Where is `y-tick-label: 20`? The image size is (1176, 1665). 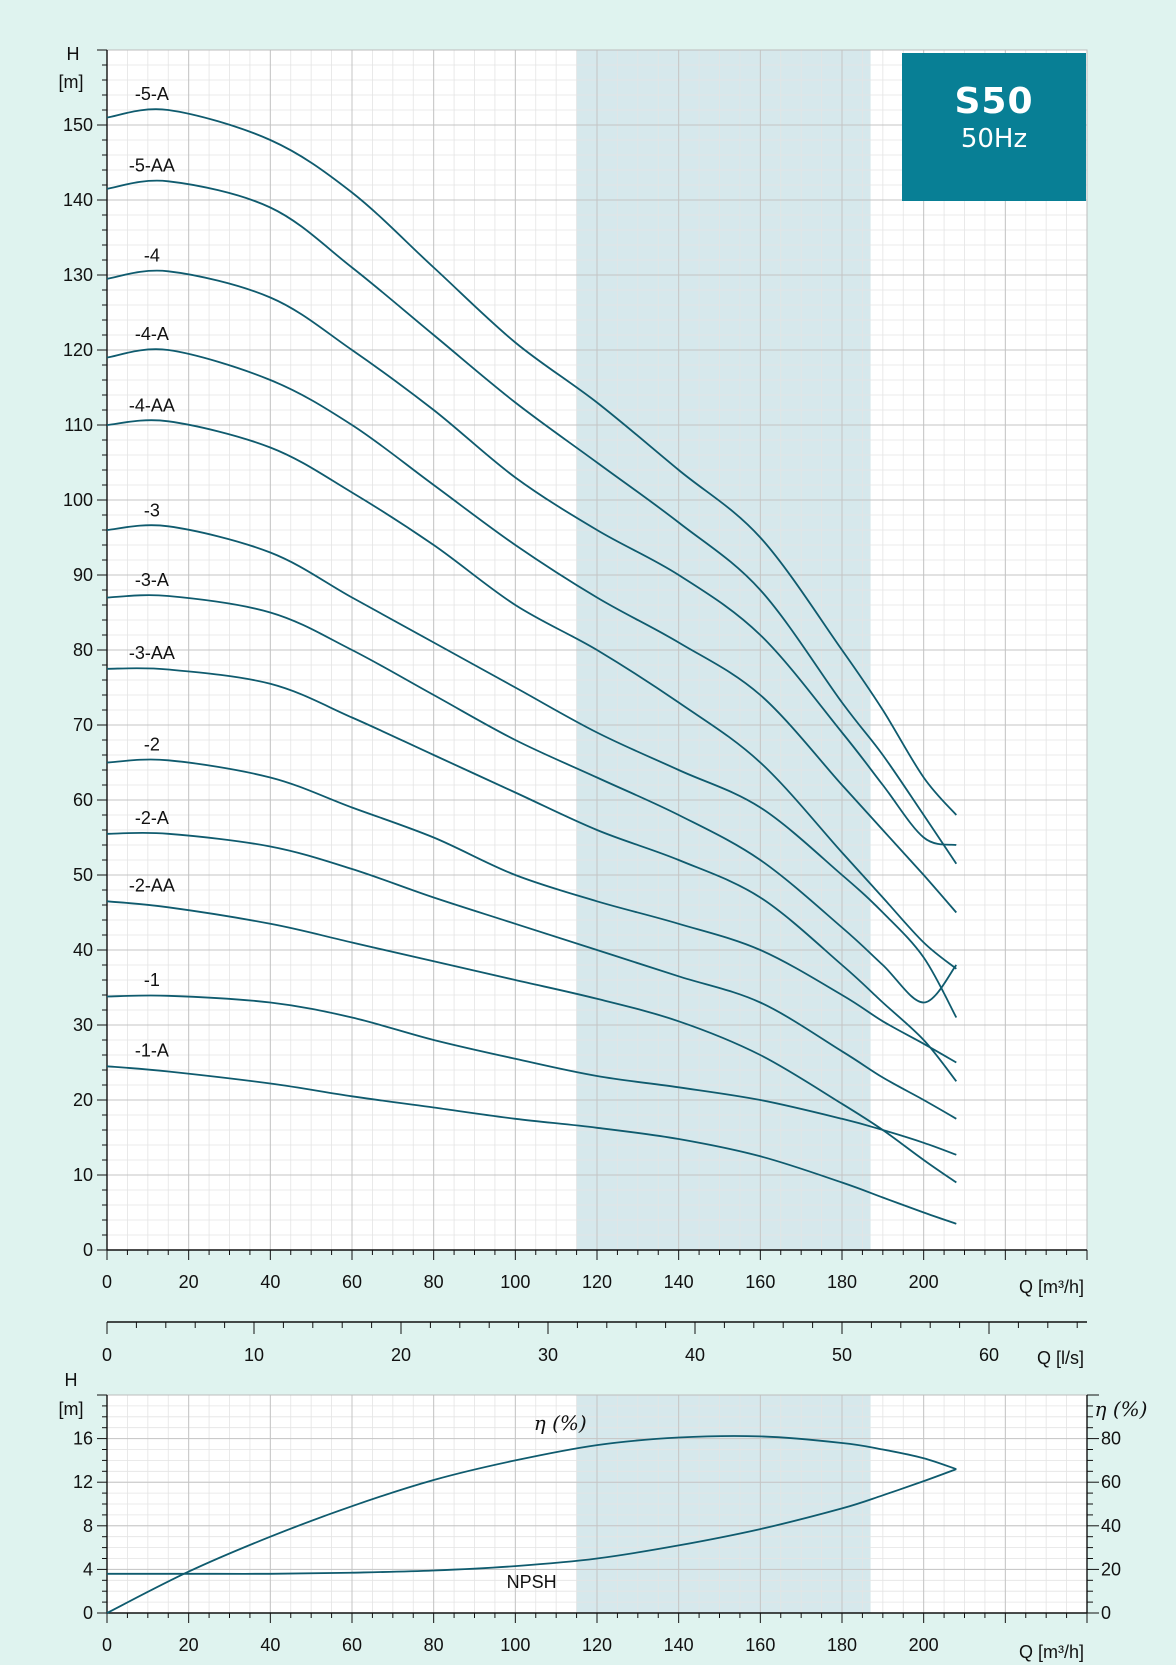
y-tick-label: 20 is located at coordinates (83, 1100).